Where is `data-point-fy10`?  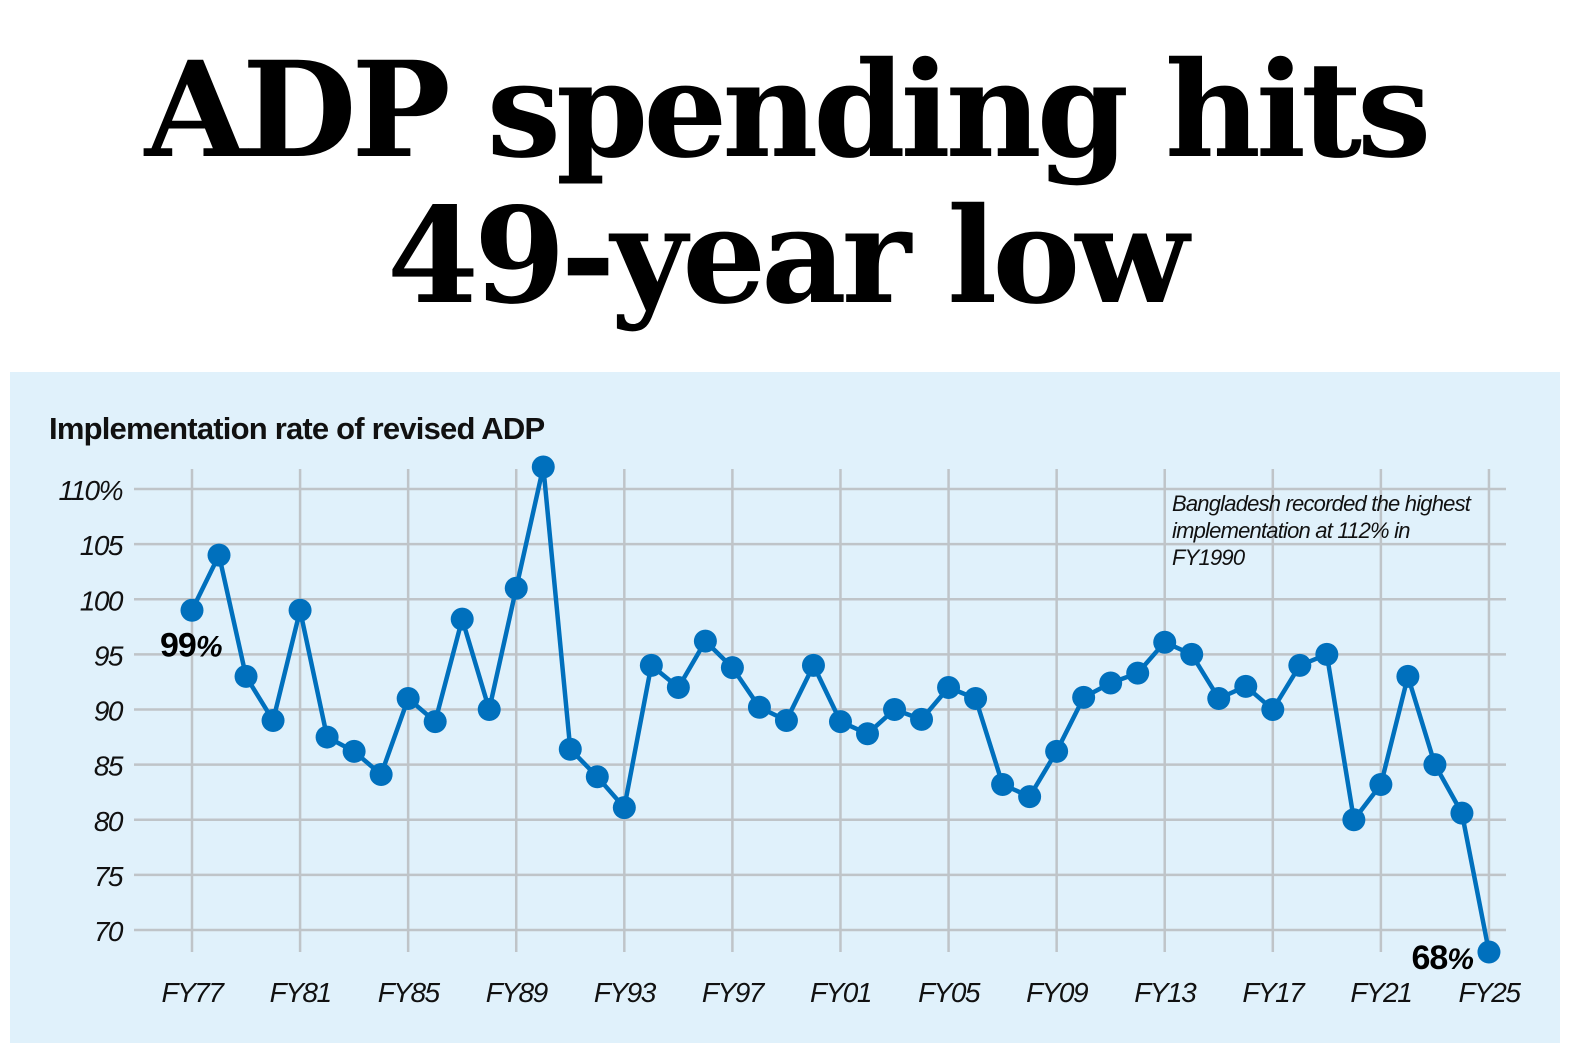
data-point-fy10 is located at coordinates (1084, 697).